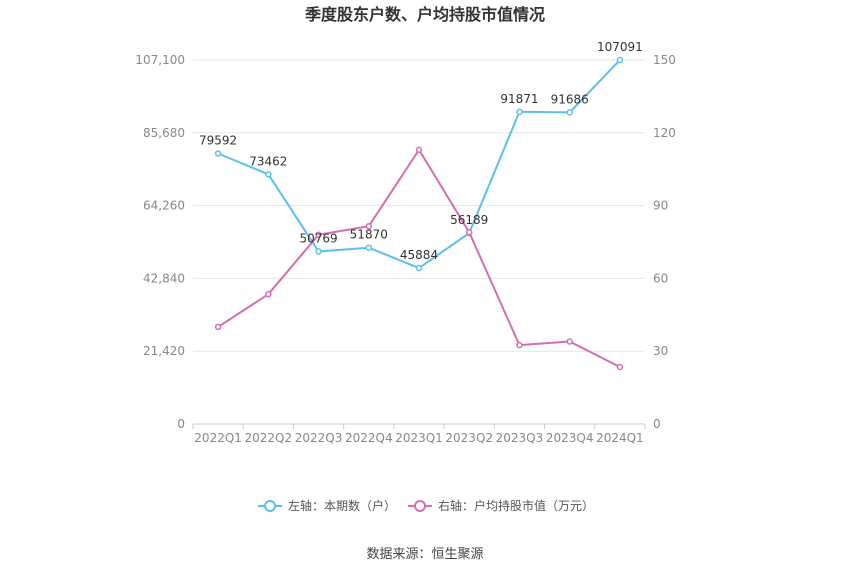 The image size is (850, 575). What do you see at coordinates (664, 242) in the screenshot?
I see `right-axis-ticks: 0 30 60 90 120 150` at bounding box center [664, 242].